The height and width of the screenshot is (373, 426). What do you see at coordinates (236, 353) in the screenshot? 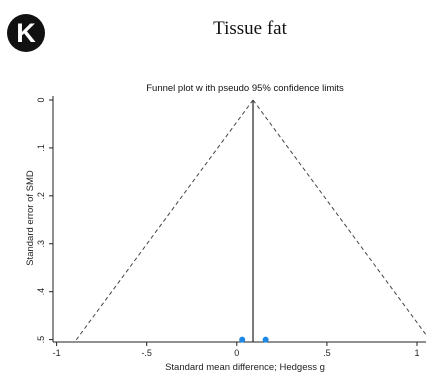
I see `x-tick-label: 0` at bounding box center [236, 353].